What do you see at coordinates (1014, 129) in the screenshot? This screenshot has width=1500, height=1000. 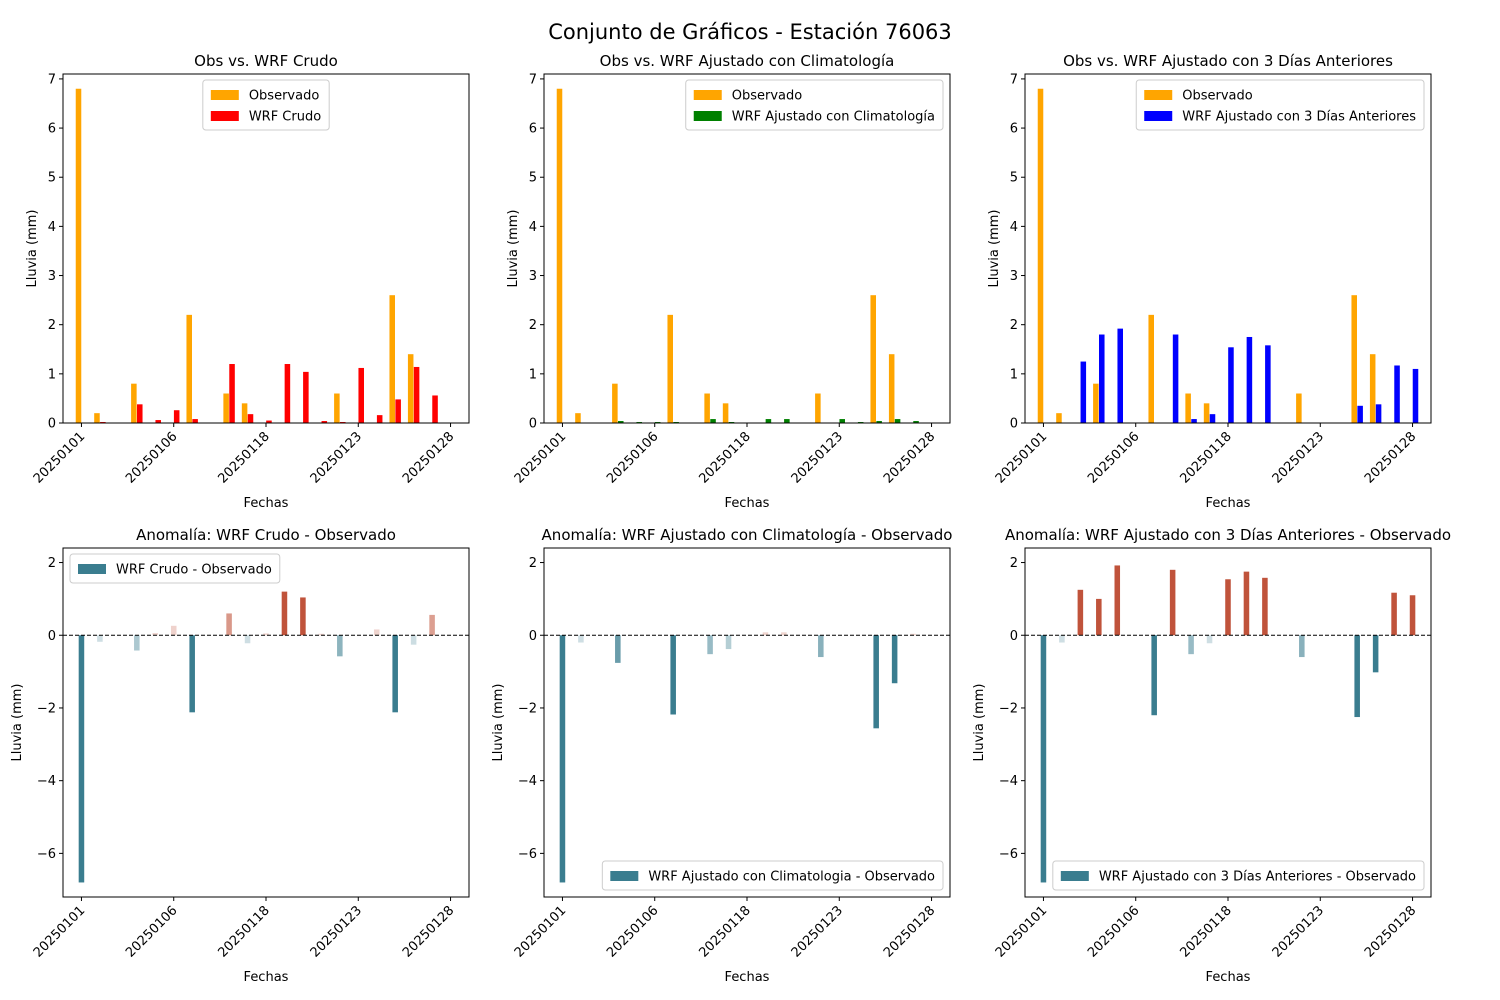 I see `y-tick-label: 6` at bounding box center [1014, 129].